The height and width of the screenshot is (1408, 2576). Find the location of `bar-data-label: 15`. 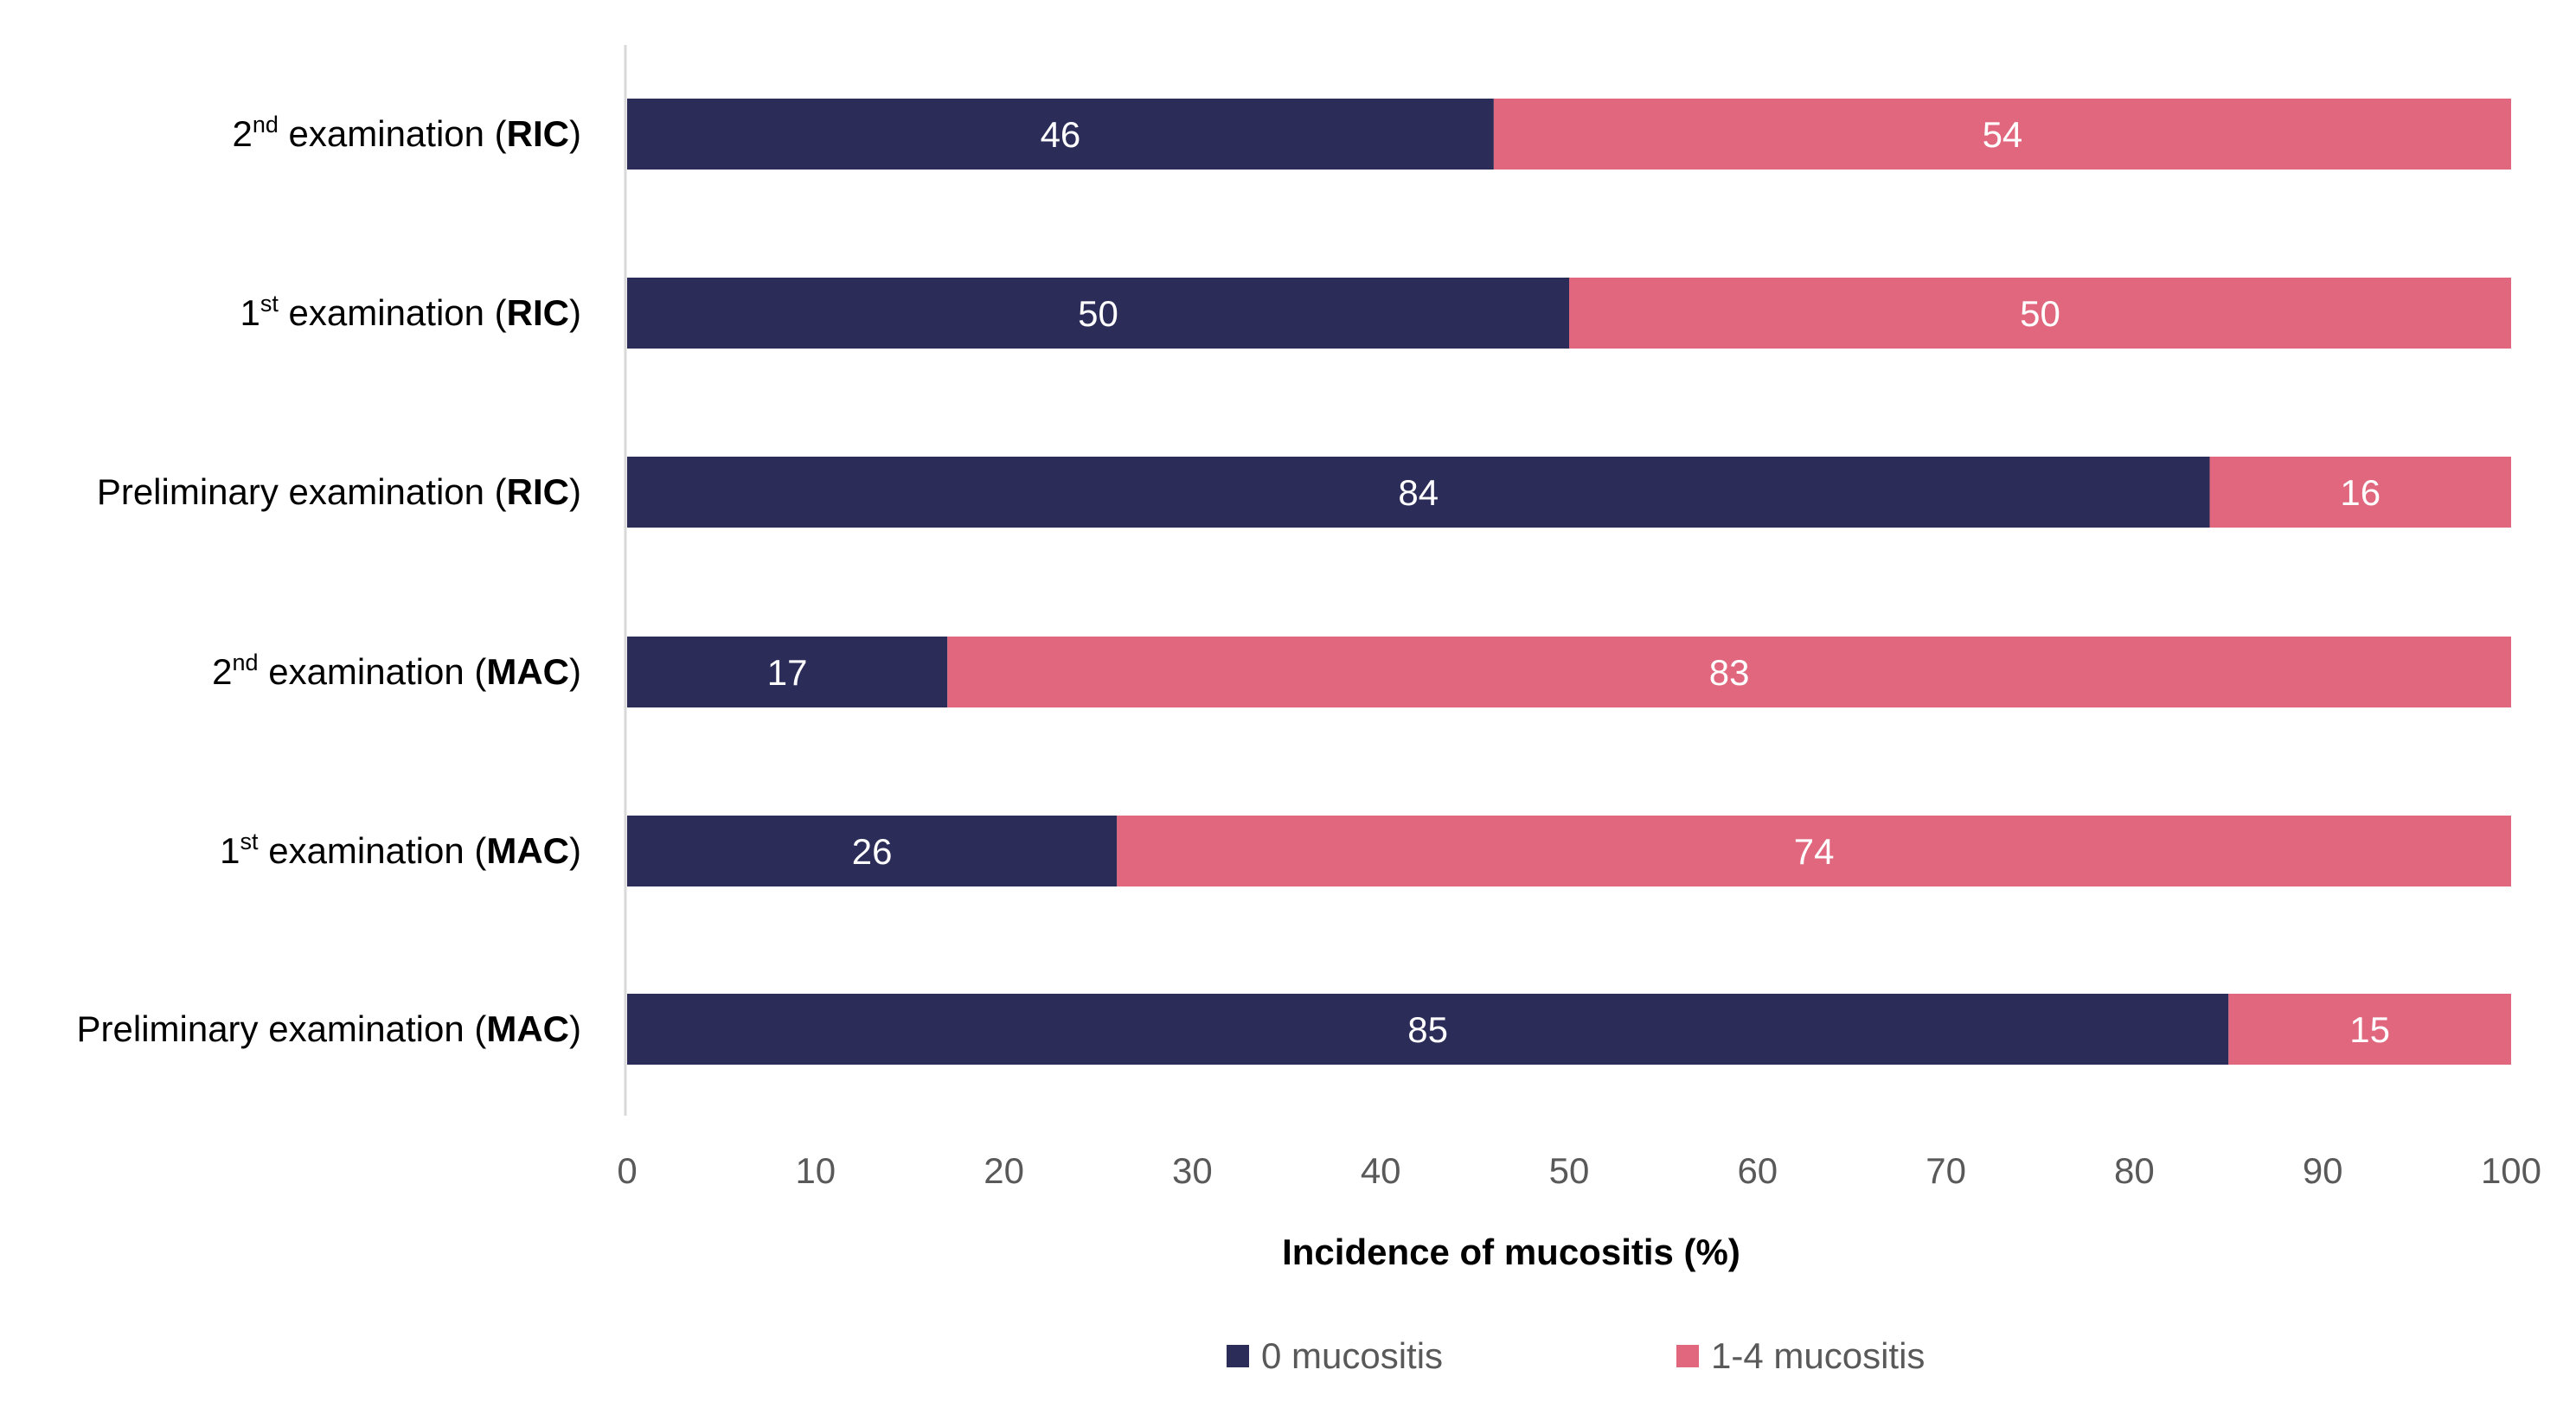

bar-data-label: 15 is located at coordinates (2369, 1029).